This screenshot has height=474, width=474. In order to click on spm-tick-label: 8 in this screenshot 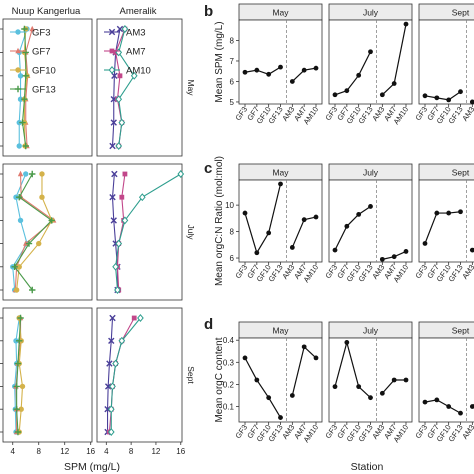, I will do `click(39, 451)`.